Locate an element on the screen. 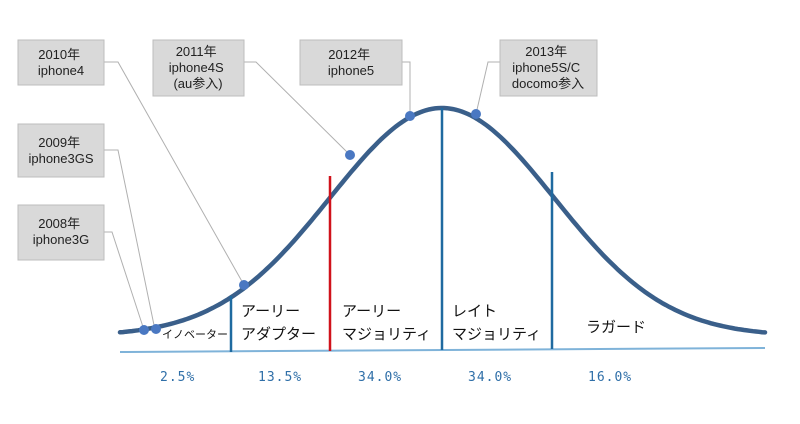 The height and width of the screenshot is (424, 800). callout-2008: 2008年 iphone3G is located at coordinates (61, 232).